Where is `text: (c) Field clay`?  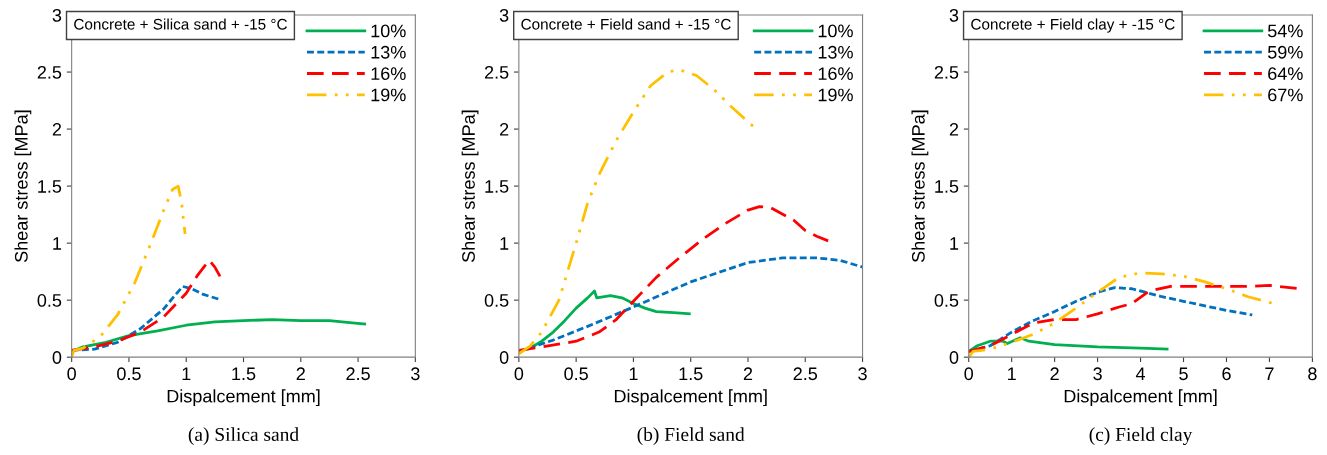
text: (c) Field clay is located at coordinates (1141, 436).